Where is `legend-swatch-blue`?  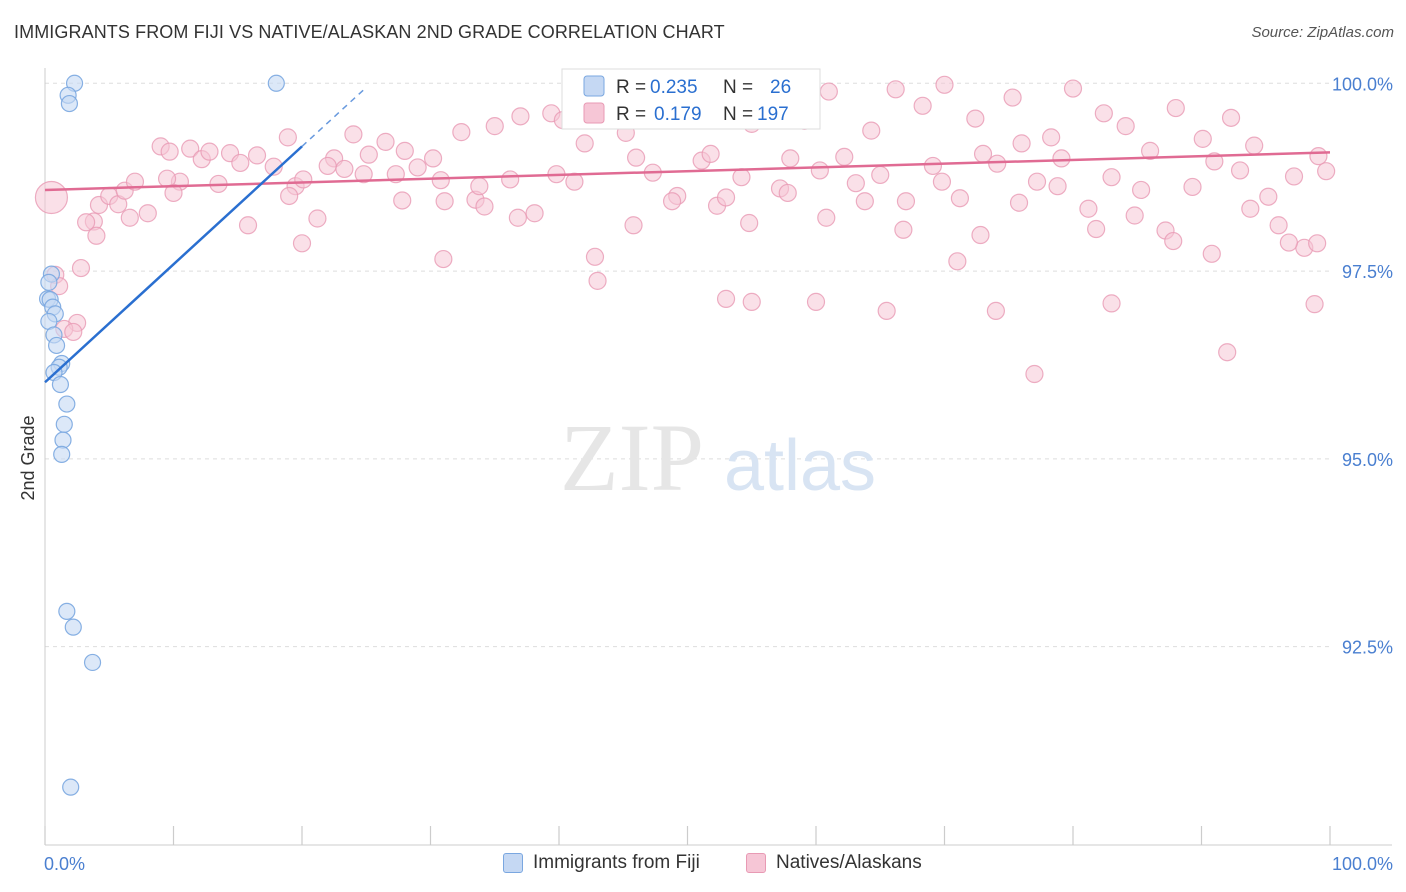 legend-swatch-blue is located at coordinates (594, 86).